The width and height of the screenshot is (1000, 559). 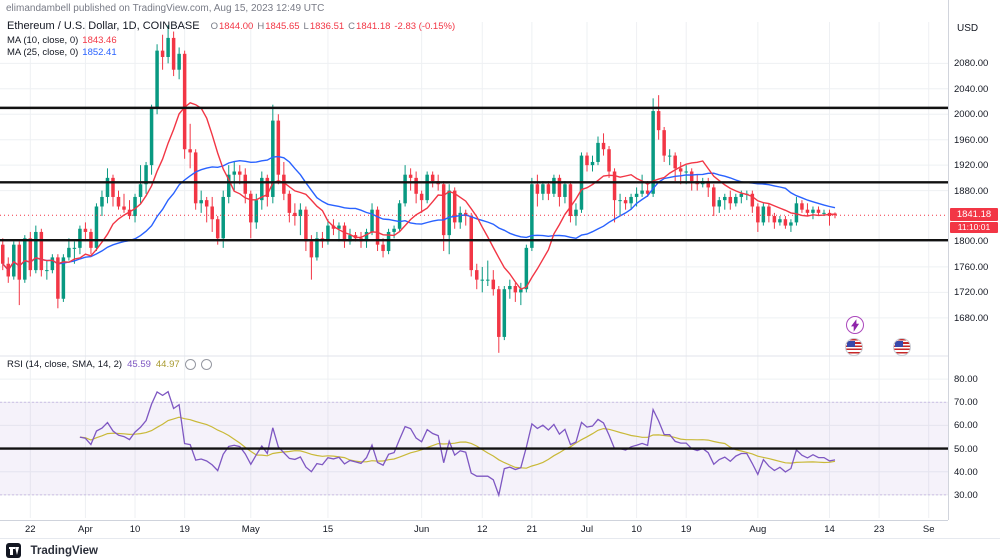 I want to click on scale-tick-label: 70.00, so click(x=966, y=403).